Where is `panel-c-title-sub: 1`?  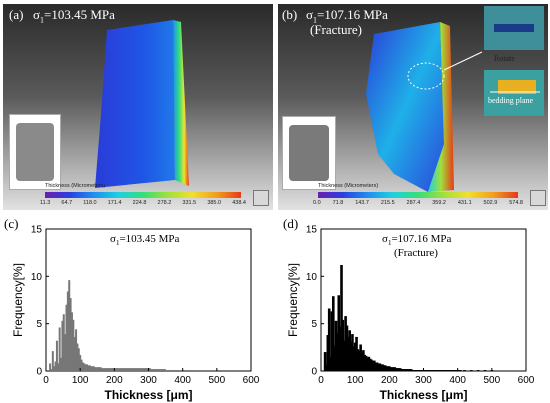
panel-c-title-sub: 1 is located at coordinates (117, 243).